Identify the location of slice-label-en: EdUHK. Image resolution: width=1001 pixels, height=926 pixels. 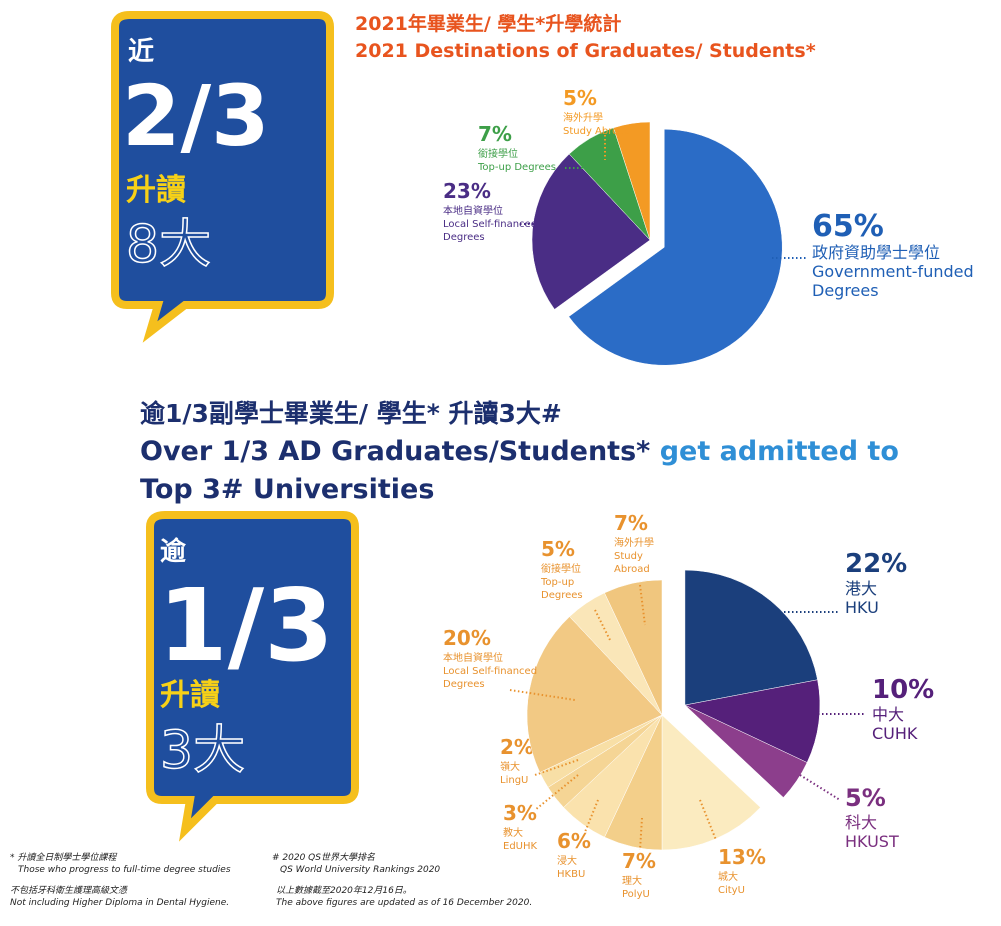
(520, 846).